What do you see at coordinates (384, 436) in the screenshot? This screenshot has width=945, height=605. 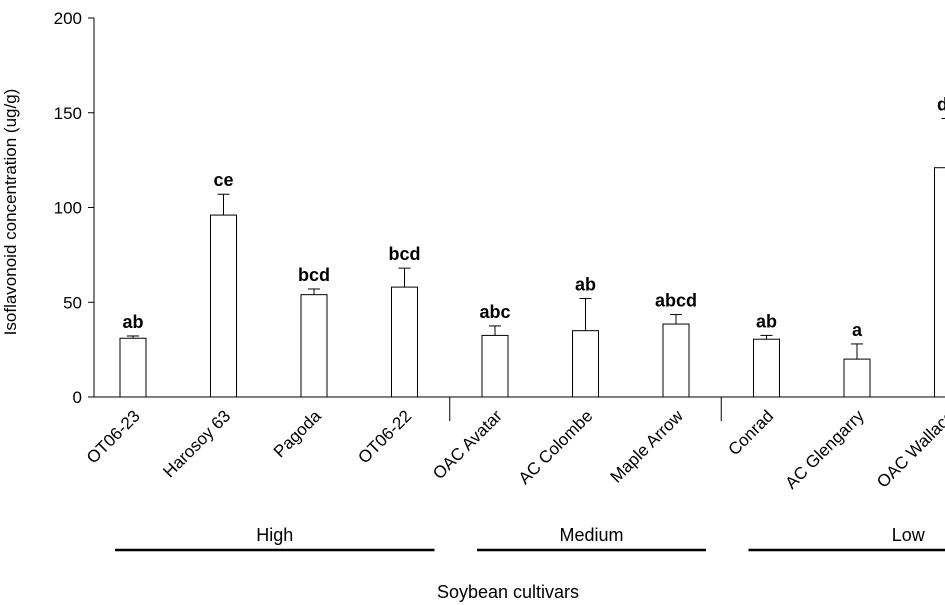 I see `x-tick-label: OT06-22` at bounding box center [384, 436].